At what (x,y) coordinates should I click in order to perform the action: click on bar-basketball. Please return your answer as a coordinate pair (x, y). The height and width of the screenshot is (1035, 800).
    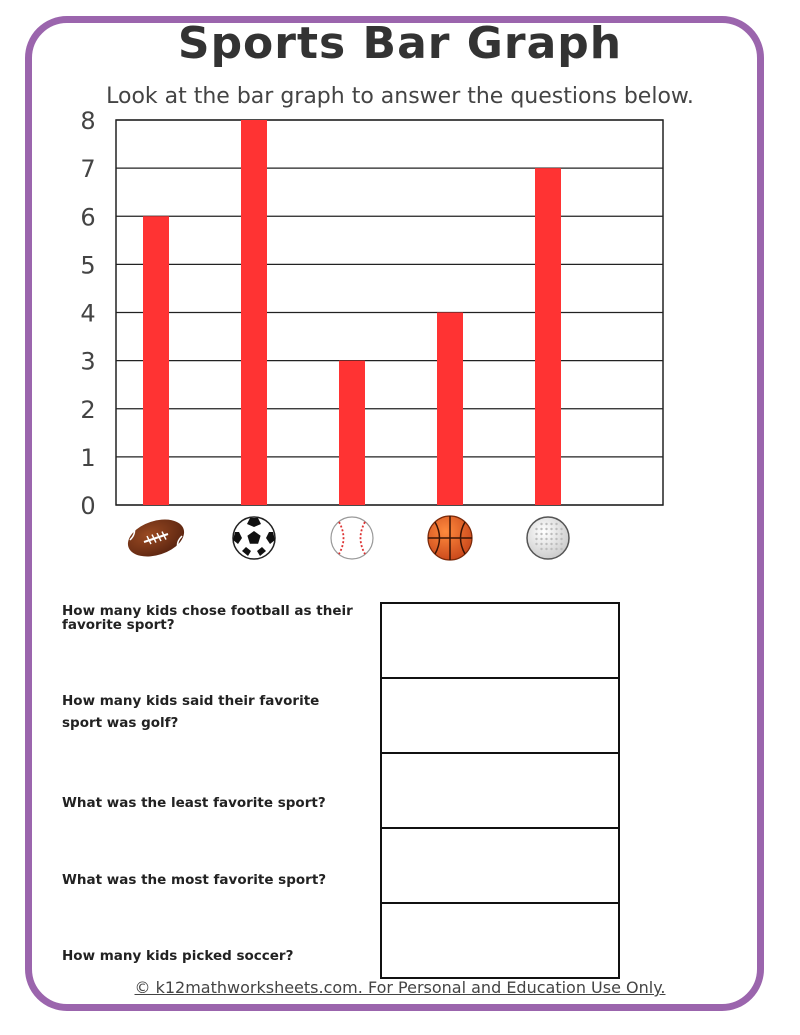
    Looking at the image, I should click on (450, 408).